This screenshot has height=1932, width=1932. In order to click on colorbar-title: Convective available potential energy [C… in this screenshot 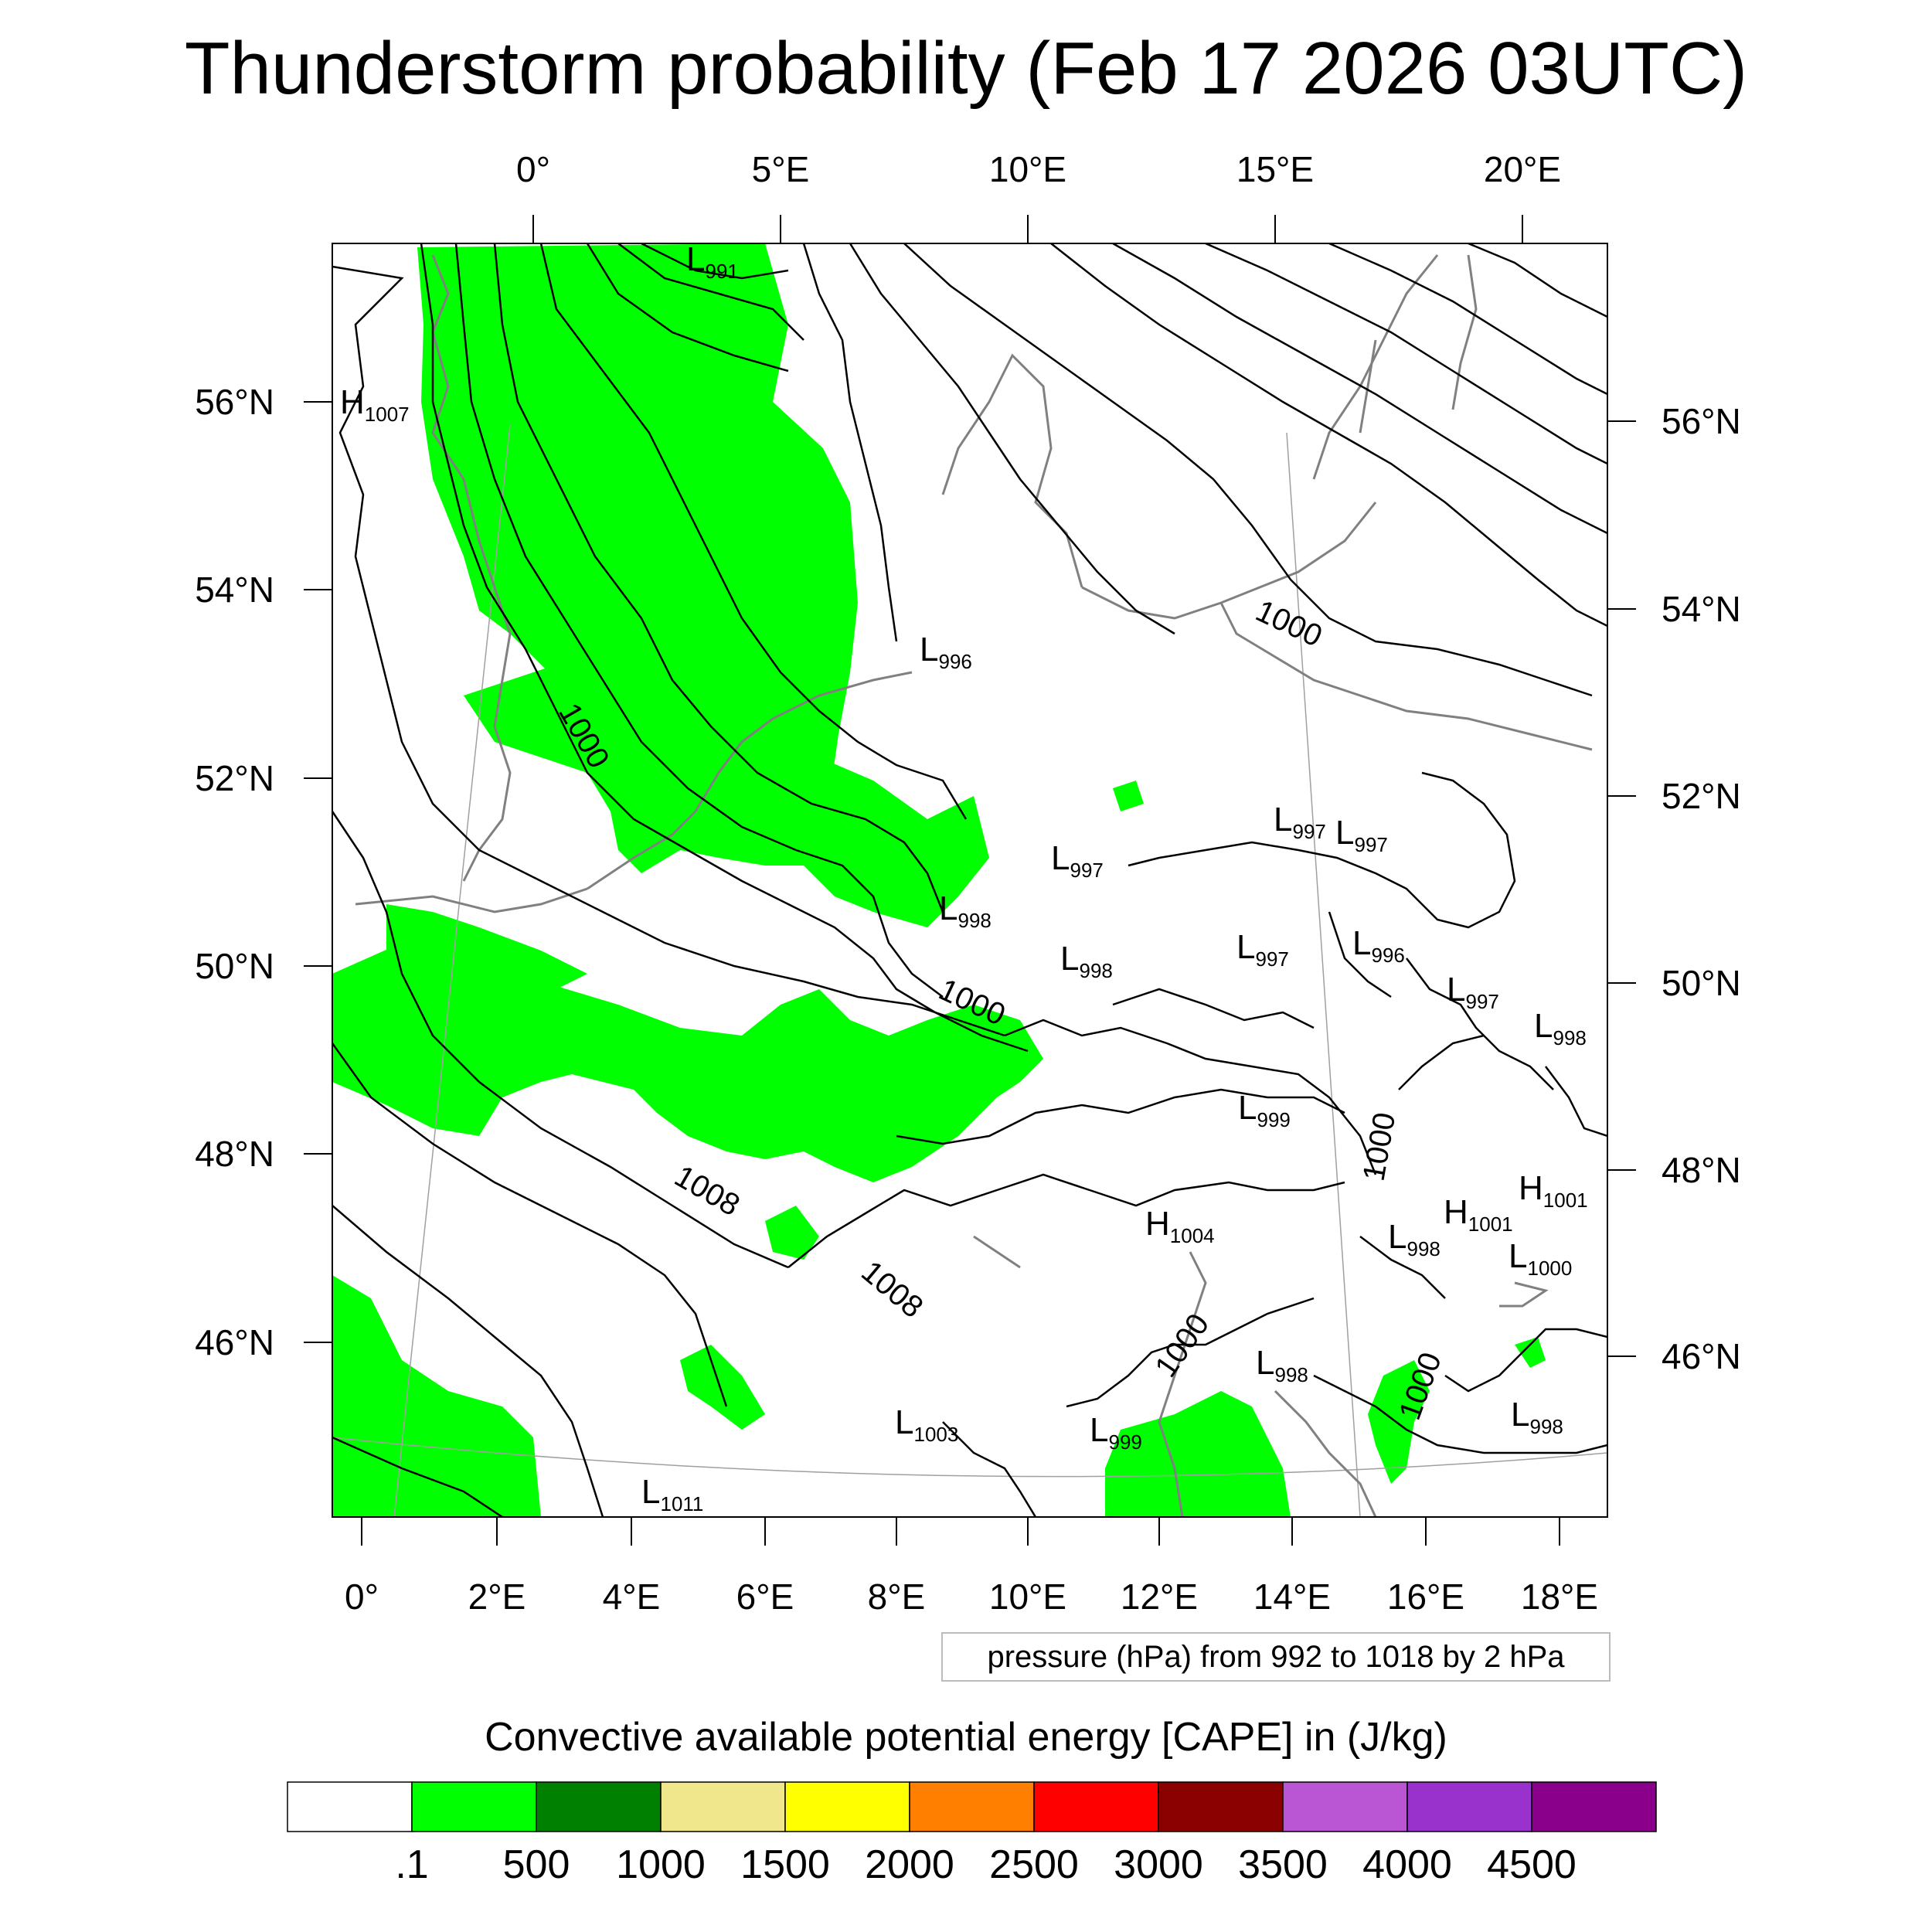, I will do `click(966, 1738)`.